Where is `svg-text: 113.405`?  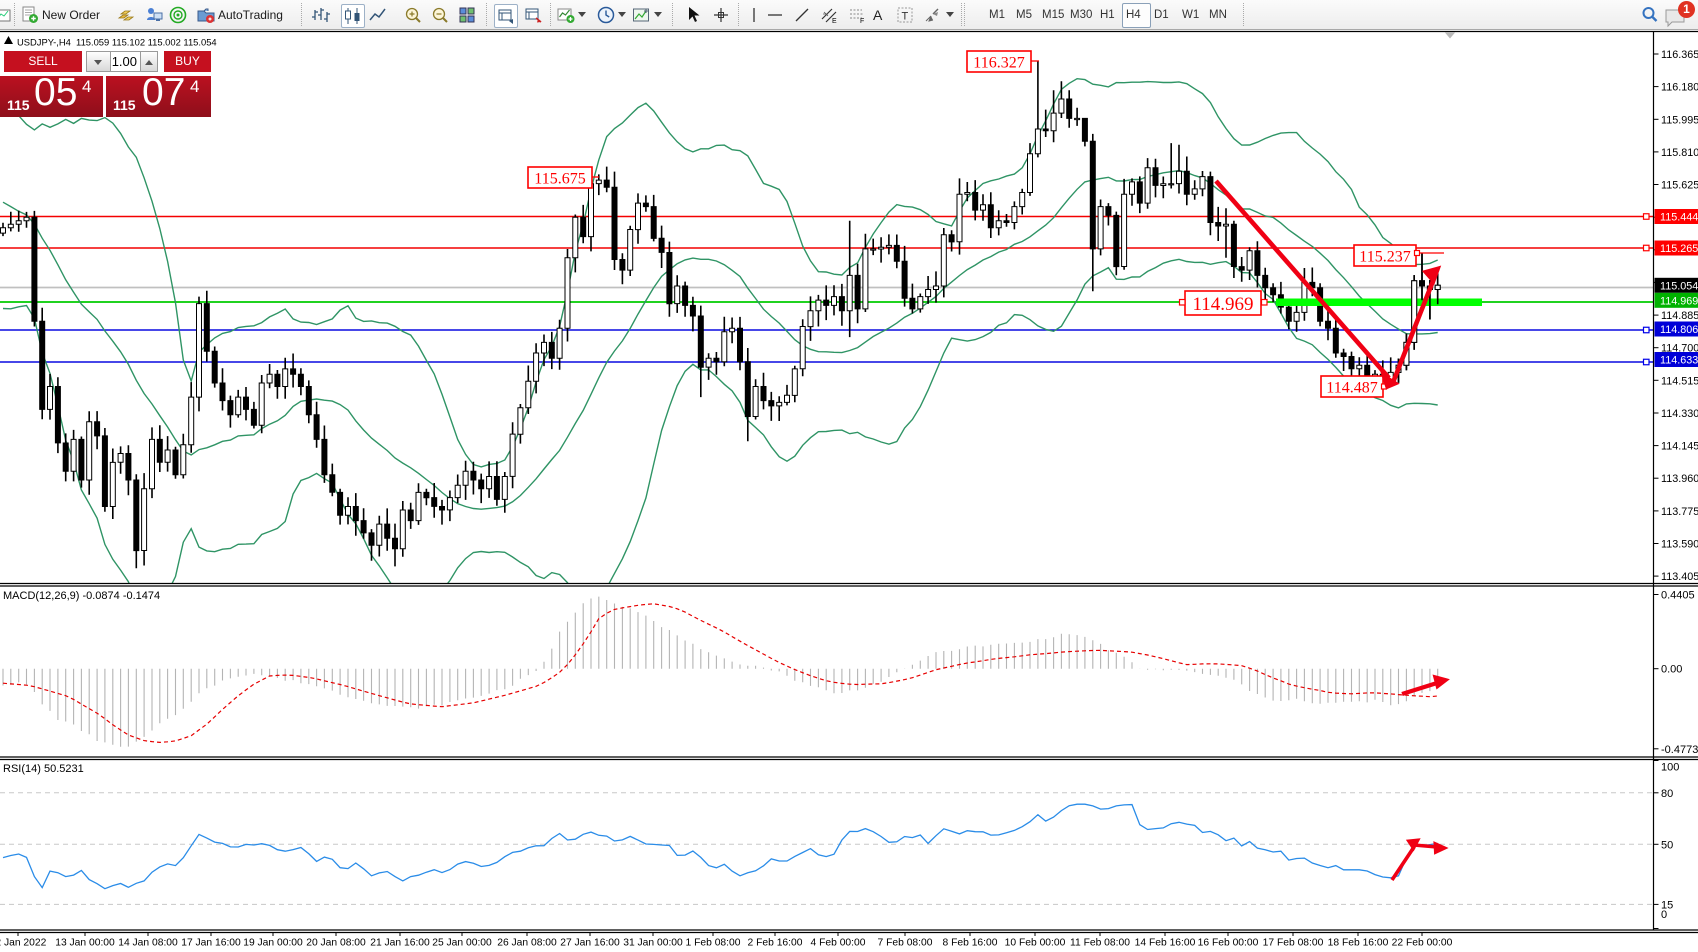
svg-text: 113.405 is located at coordinates (1679, 577).